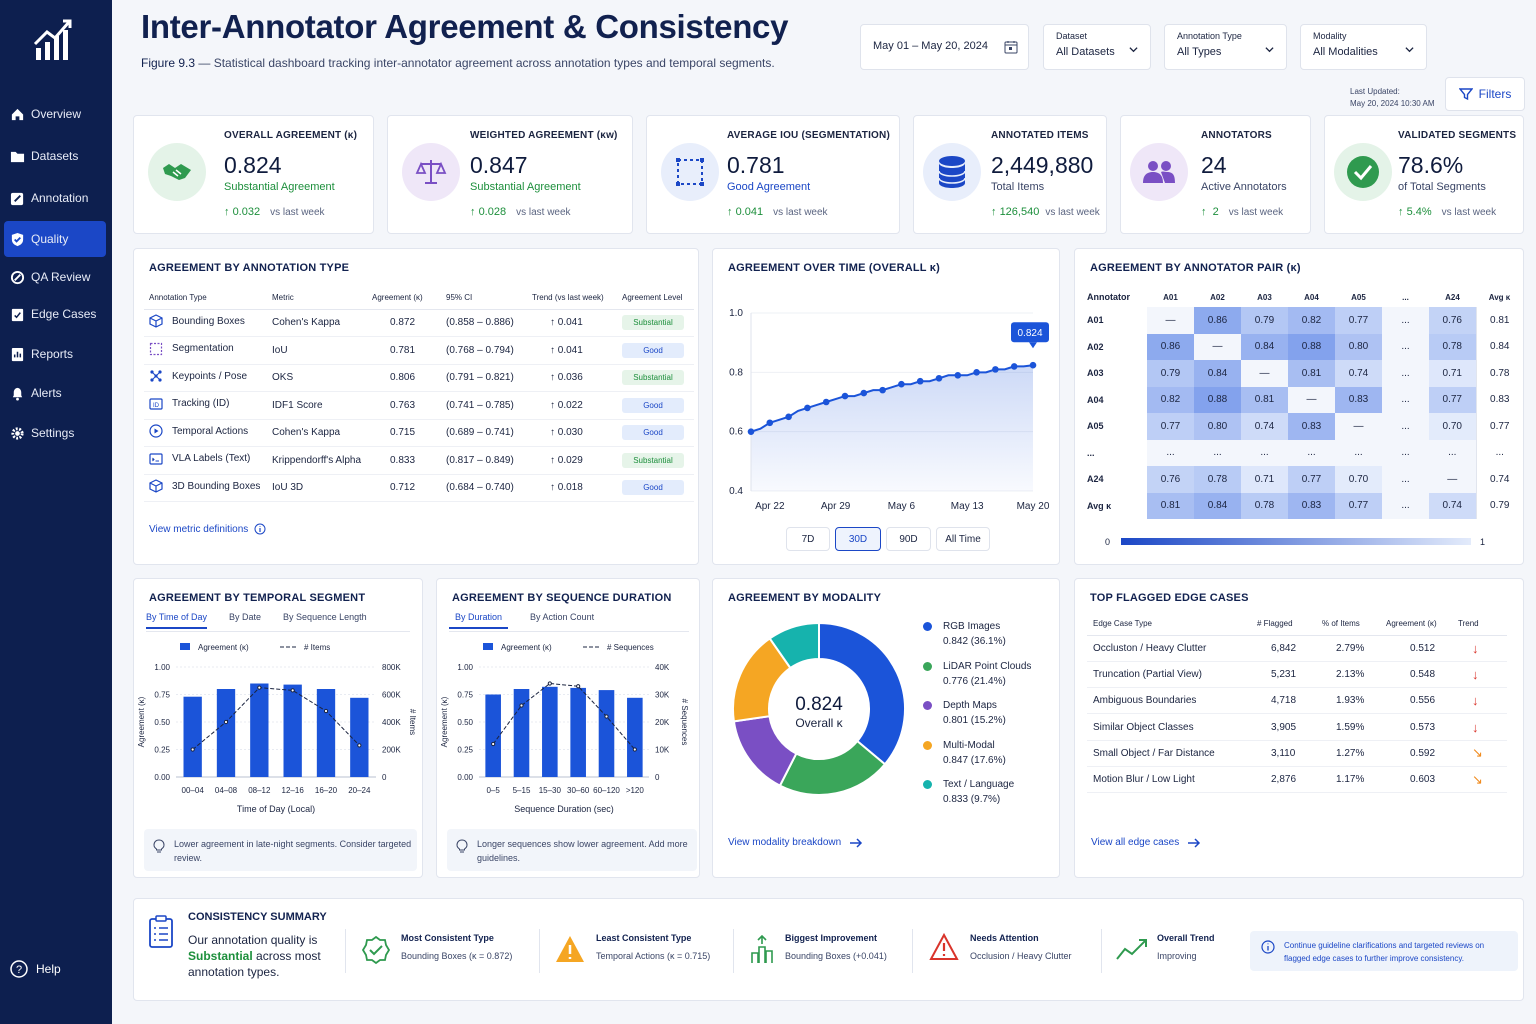 The height and width of the screenshot is (1024, 1536). What do you see at coordinates (55, 239) in the screenshot?
I see `nav-quality: Quality` at bounding box center [55, 239].